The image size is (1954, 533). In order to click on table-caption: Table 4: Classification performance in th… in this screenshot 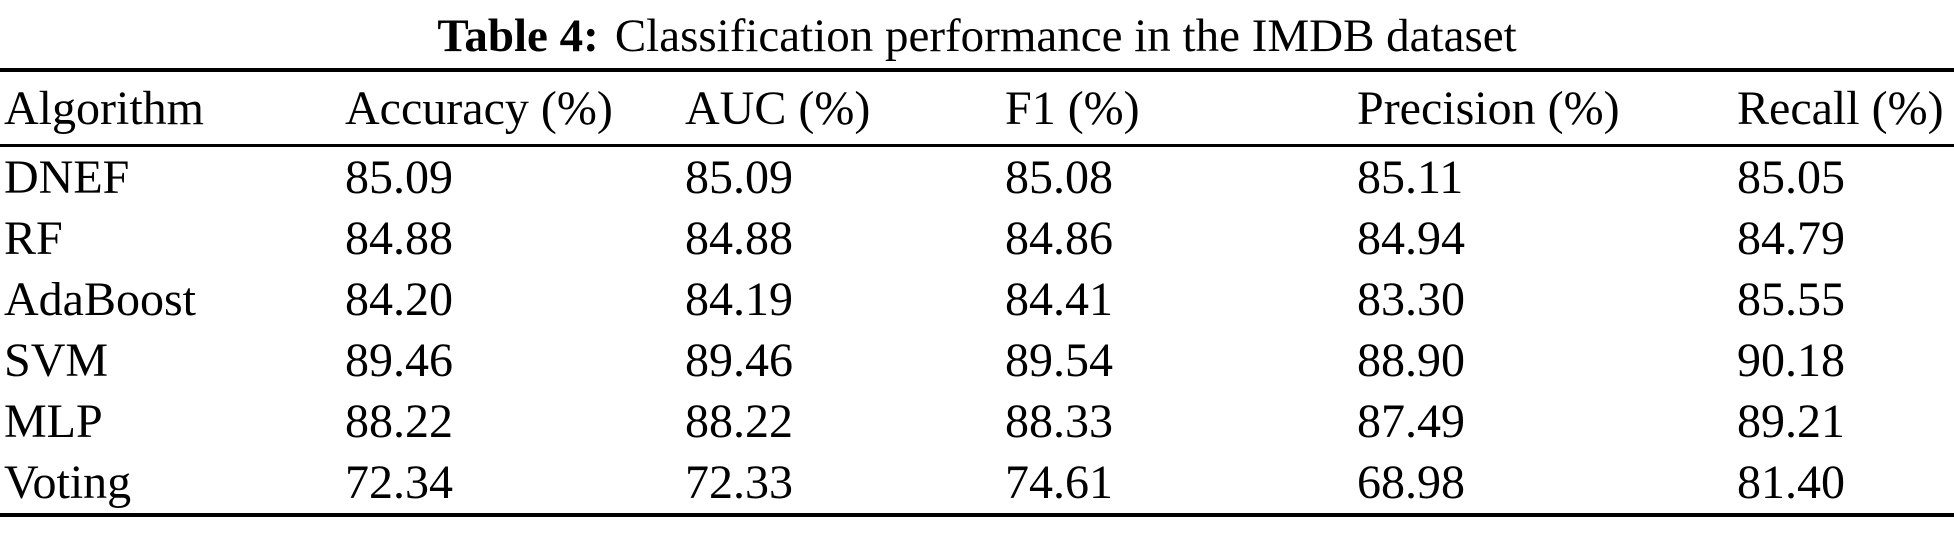, I will do `click(977, 34)`.